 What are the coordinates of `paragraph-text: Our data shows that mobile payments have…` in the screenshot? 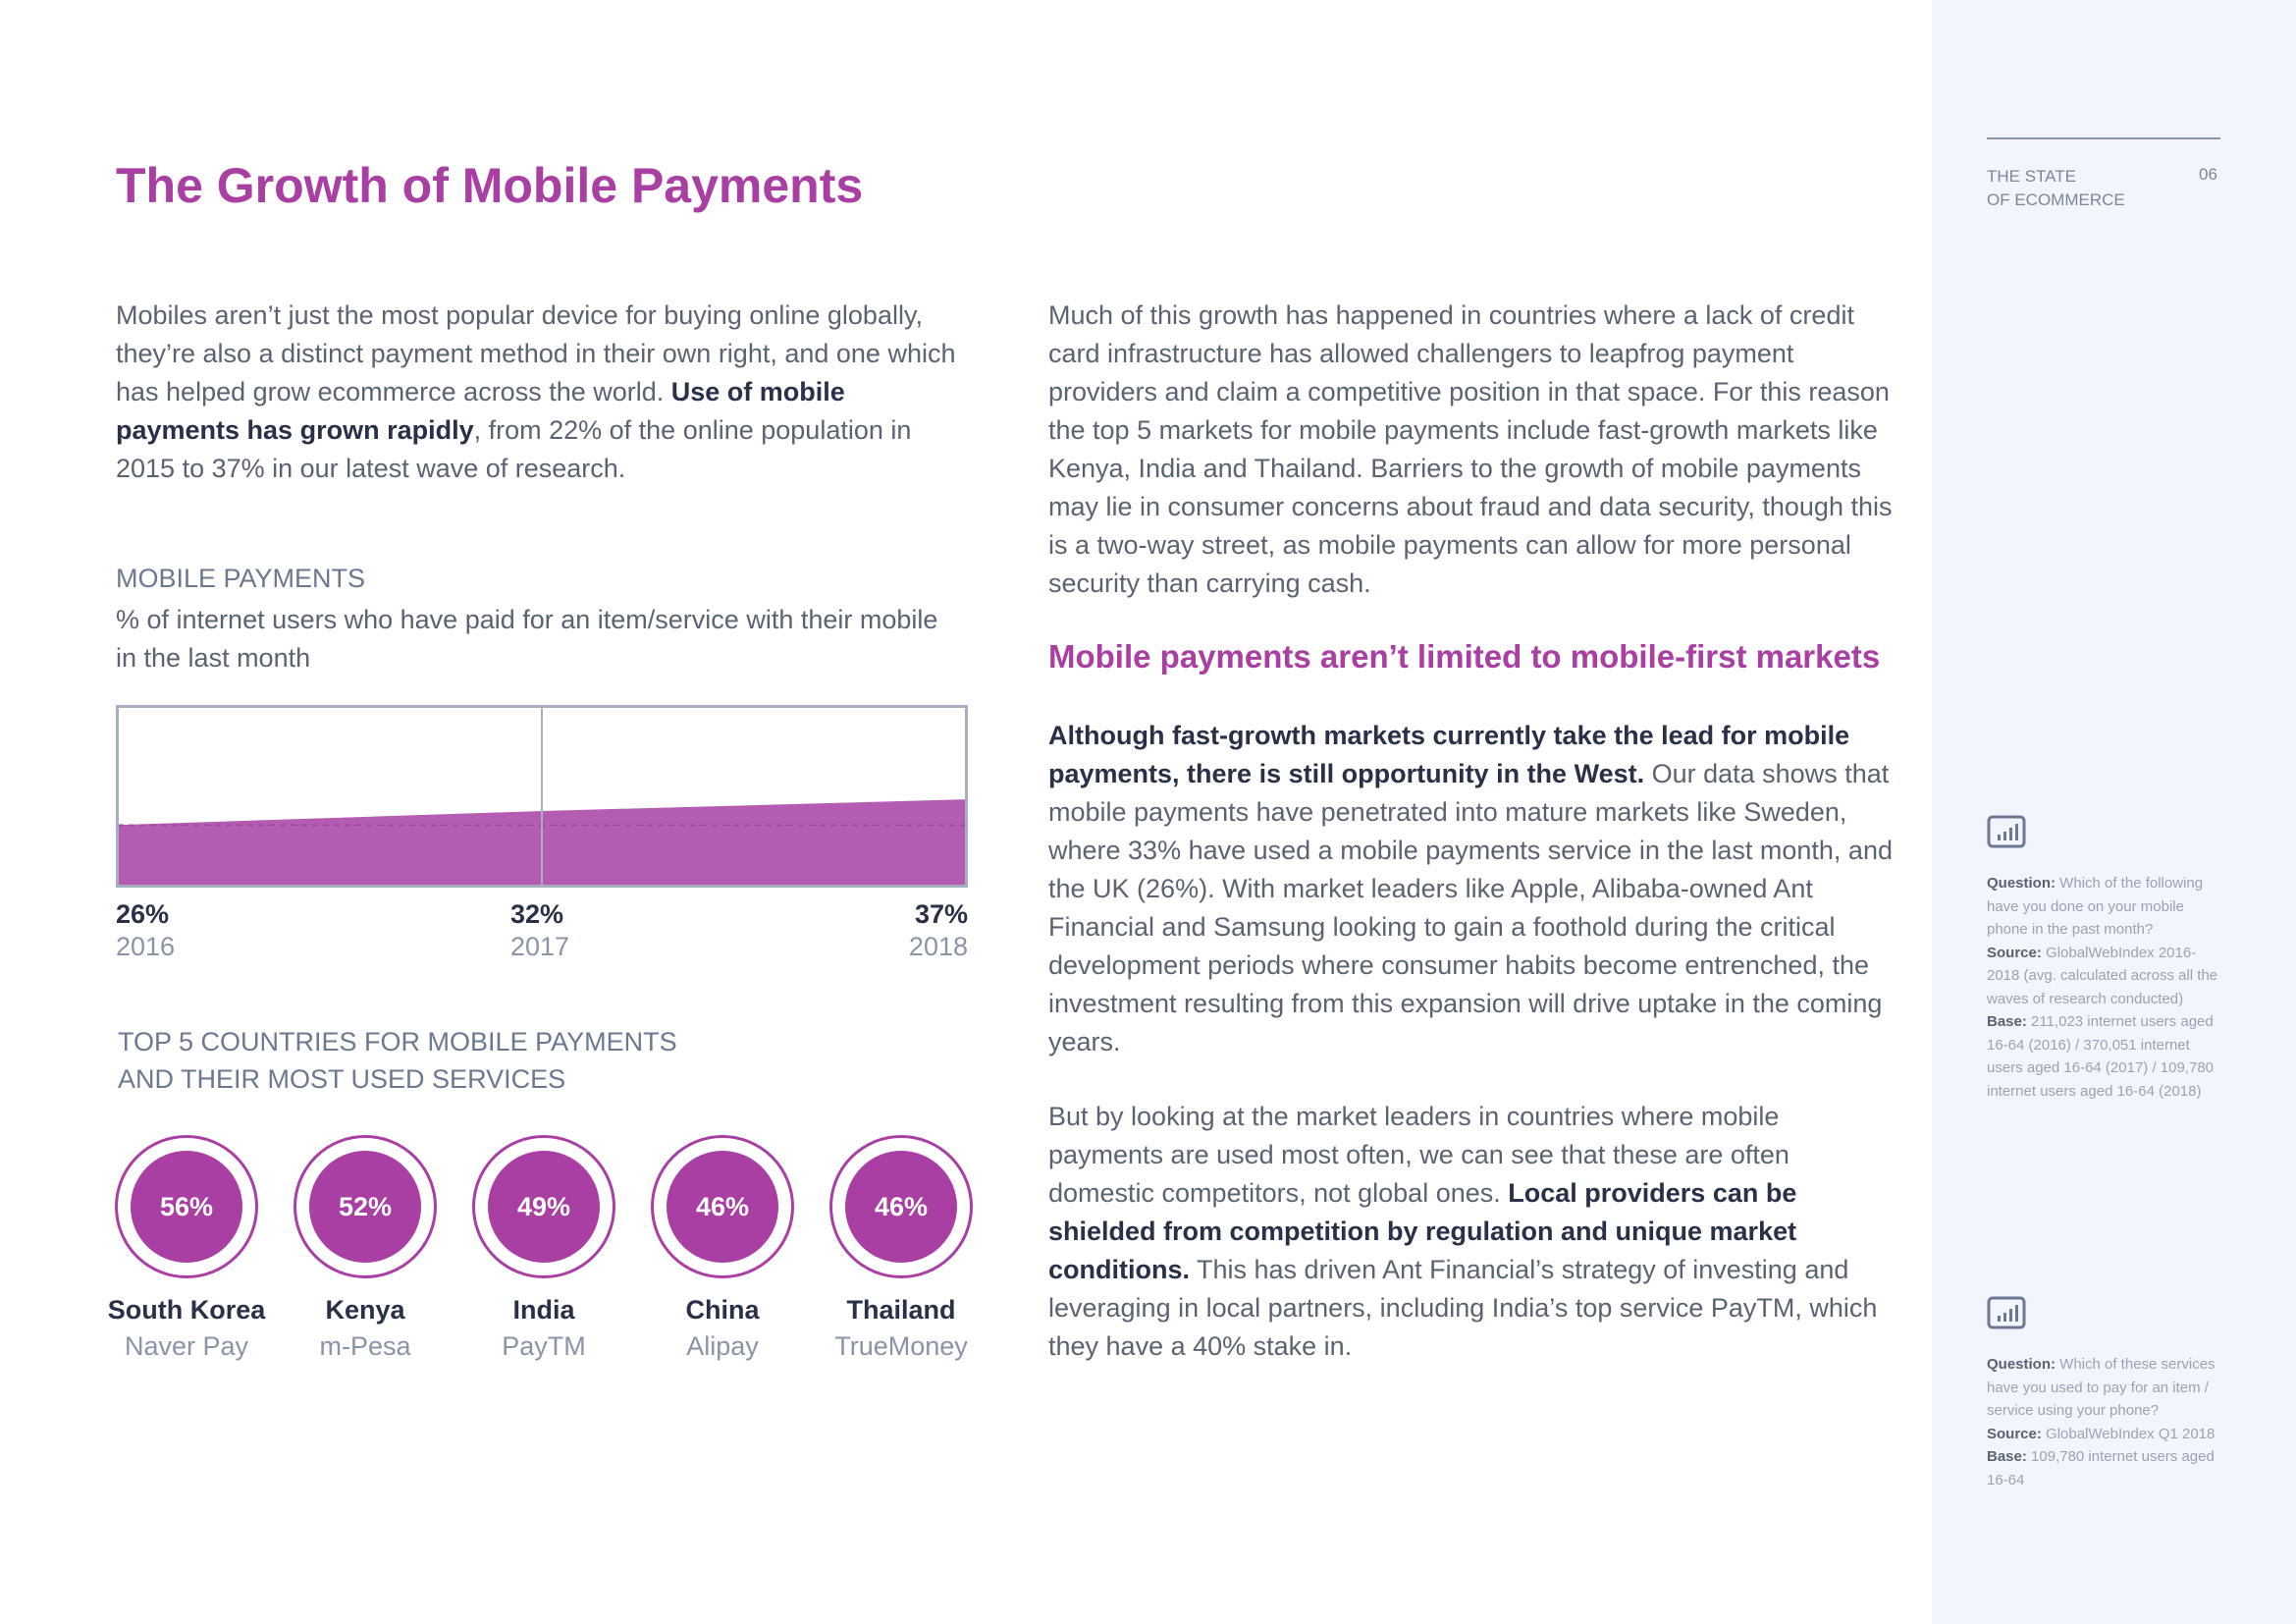 It's located at (1470, 907).